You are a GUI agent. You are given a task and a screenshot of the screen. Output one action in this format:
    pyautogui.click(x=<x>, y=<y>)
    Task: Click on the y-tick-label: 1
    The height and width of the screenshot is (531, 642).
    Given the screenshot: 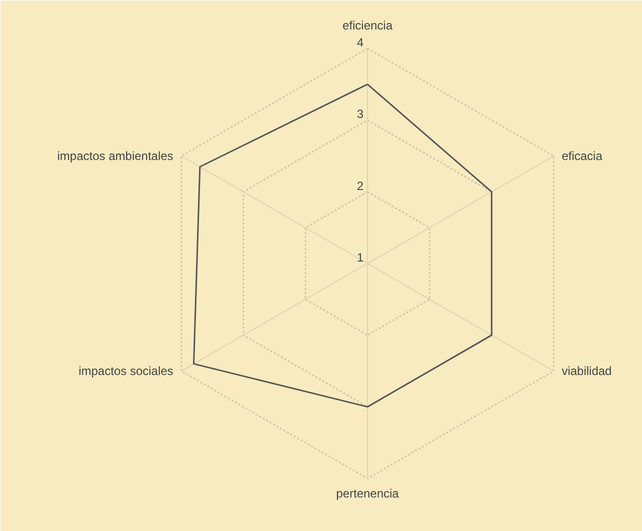 What is the action you would take?
    pyautogui.click(x=360, y=257)
    